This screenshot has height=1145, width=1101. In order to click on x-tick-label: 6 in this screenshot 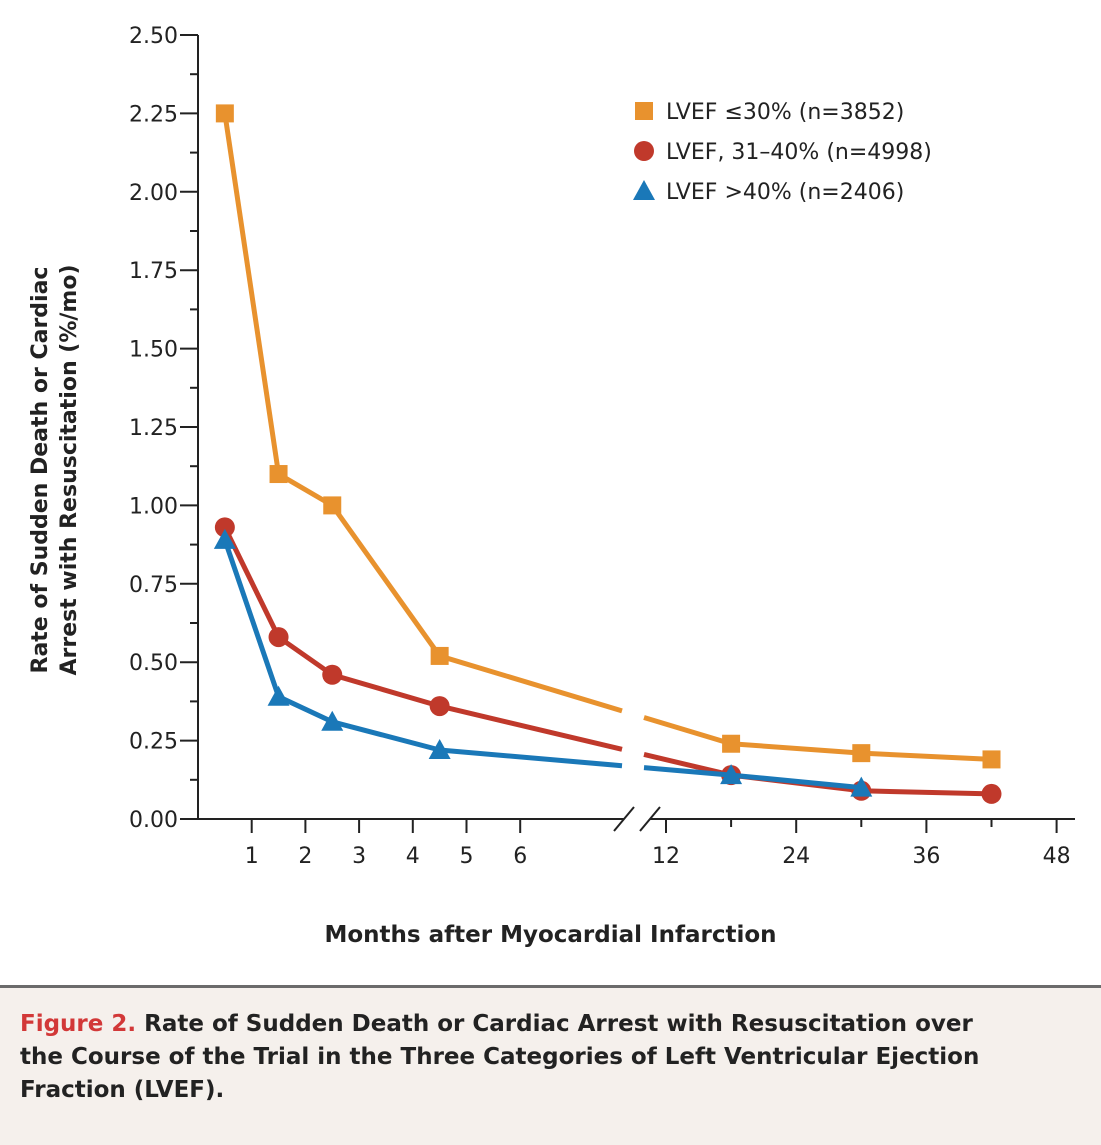, I will do `click(520, 856)`.